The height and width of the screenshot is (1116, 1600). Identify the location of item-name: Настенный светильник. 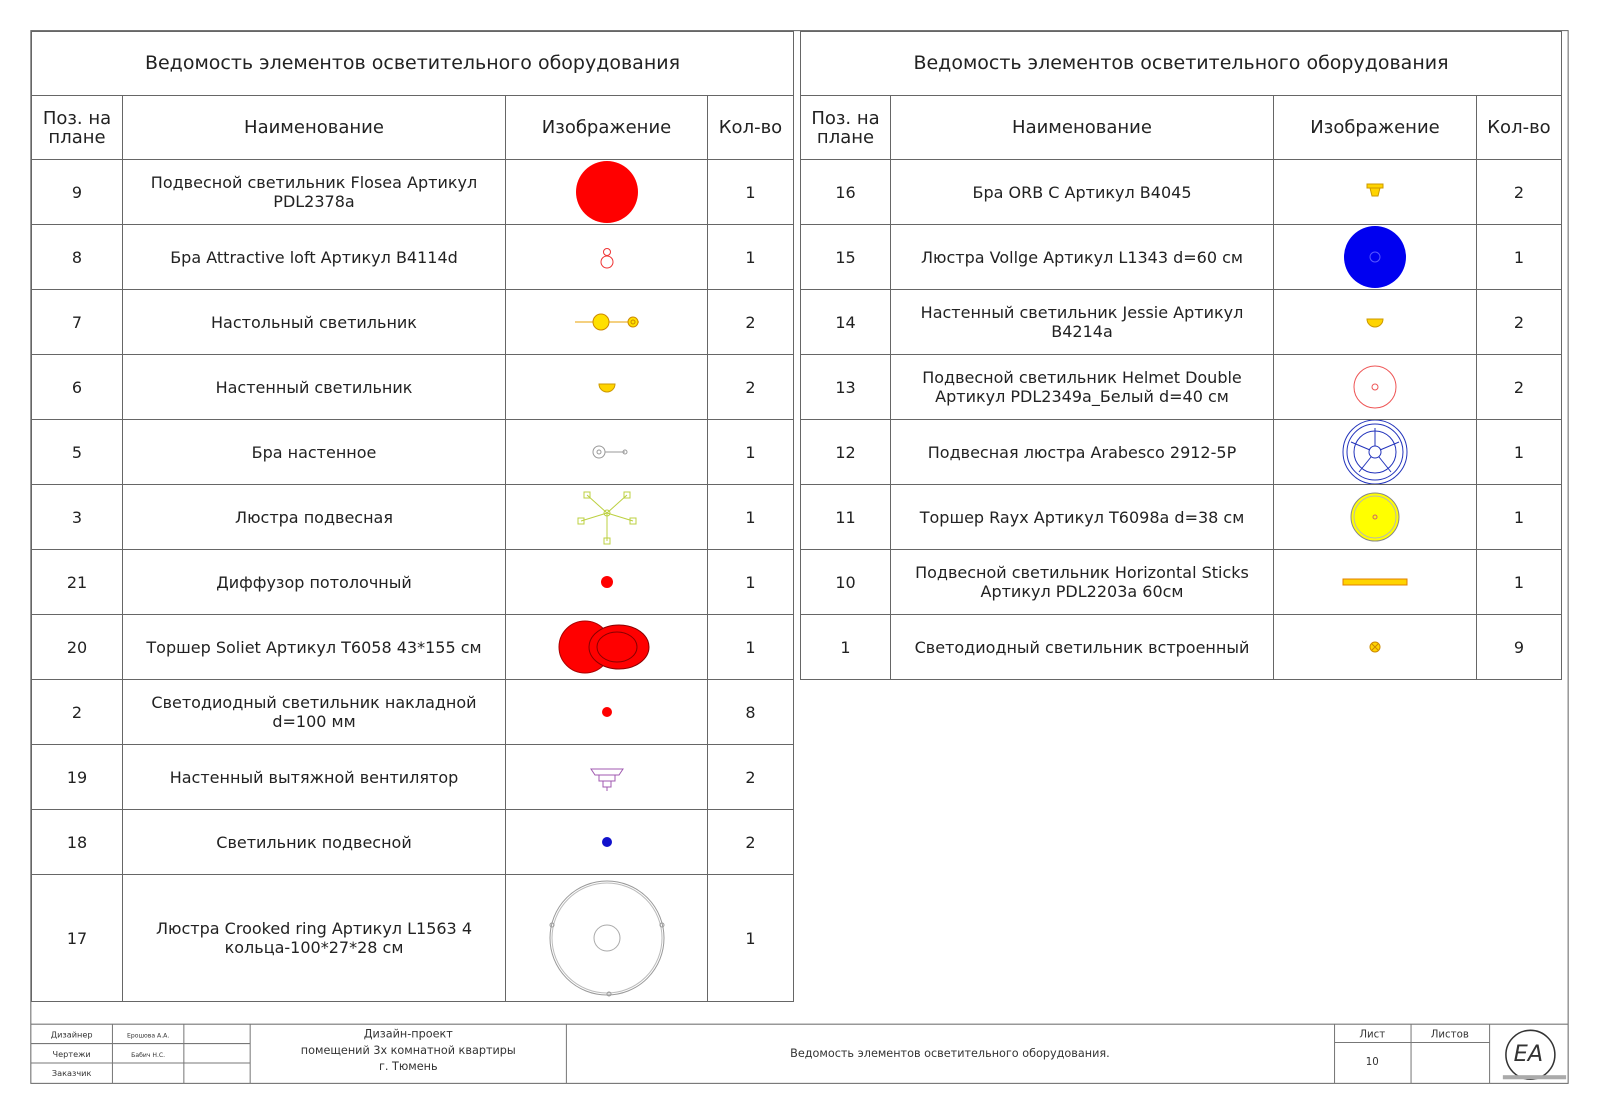
(314, 387).